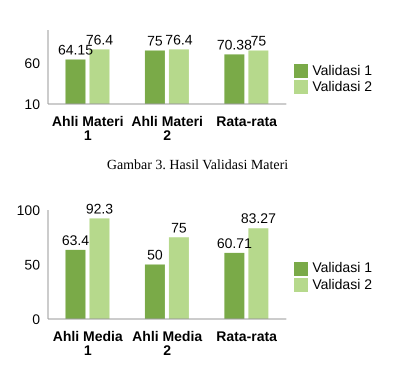 The height and width of the screenshot is (374, 395). What do you see at coordinates (198, 166) in the screenshot?
I see `text: Gambar 3. Hasil Validasi Materi` at bounding box center [198, 166].